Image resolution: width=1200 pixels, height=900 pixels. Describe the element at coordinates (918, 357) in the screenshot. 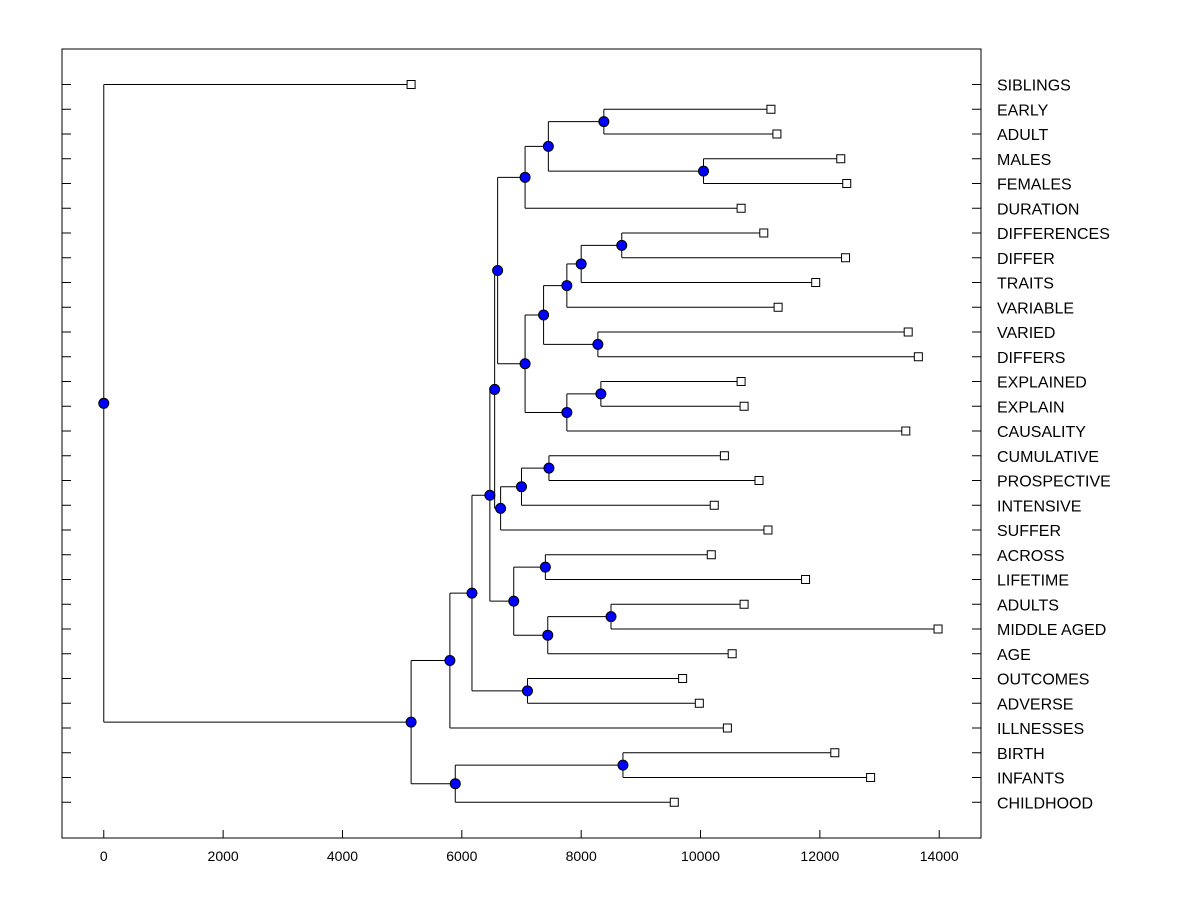

I see `leaf-marker-differs` at that location.